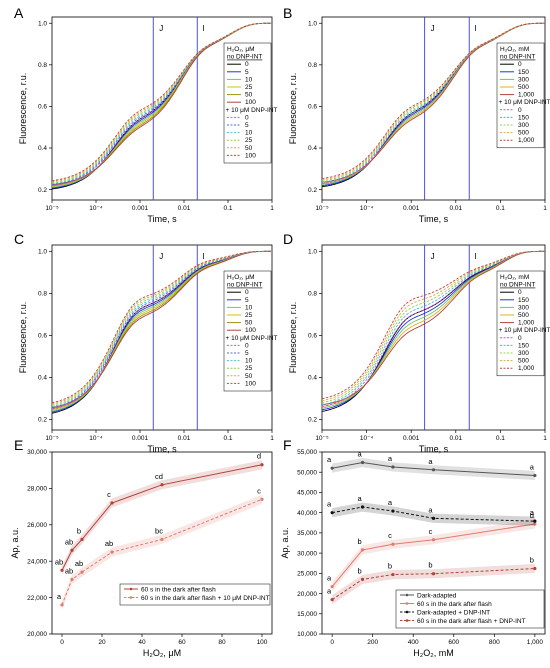 This screenshot has height=668, width=550. Describe the element at coordinates (413, 642) in the screenshot. I see `x-tick-label: 400` at that location.